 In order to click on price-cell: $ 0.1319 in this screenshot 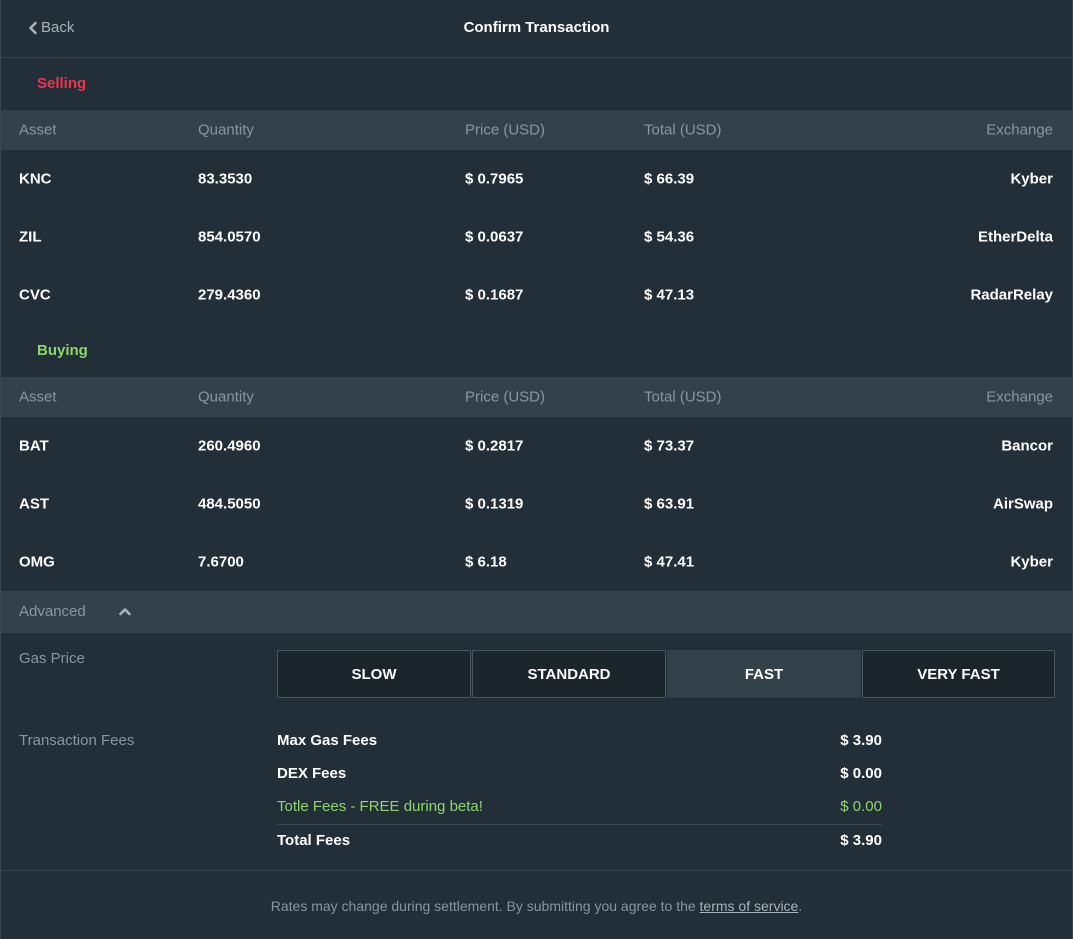, I will do `click(494, 504)`.